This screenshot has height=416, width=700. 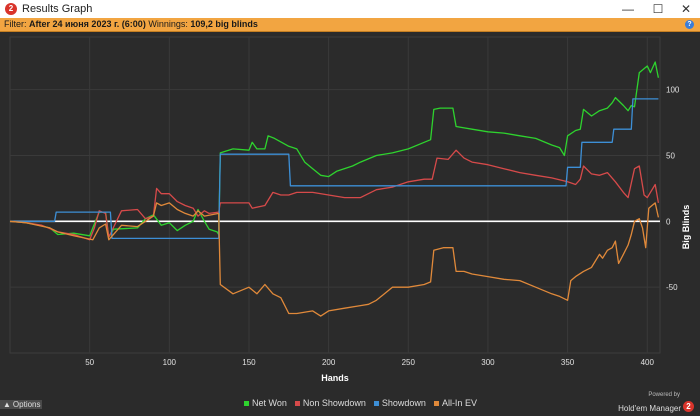 I want to click on winnings-value: 109,2 big blinds, so click(x=224, y=24).